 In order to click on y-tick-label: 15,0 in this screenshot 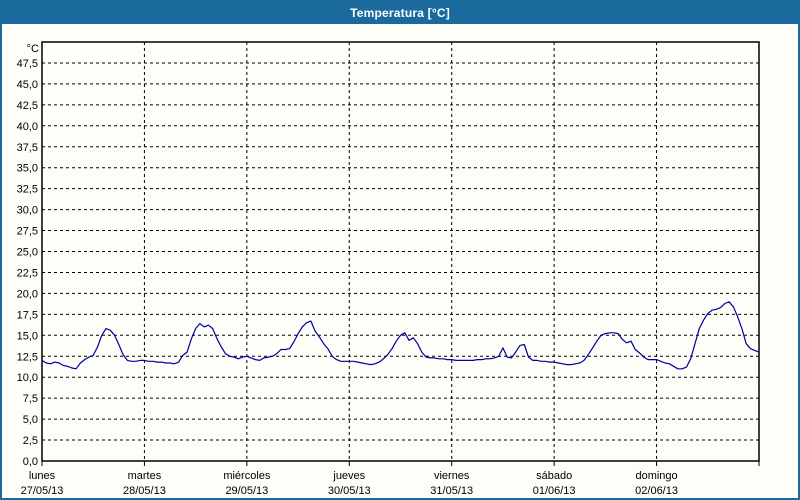, I will do `click(27, 336)`.